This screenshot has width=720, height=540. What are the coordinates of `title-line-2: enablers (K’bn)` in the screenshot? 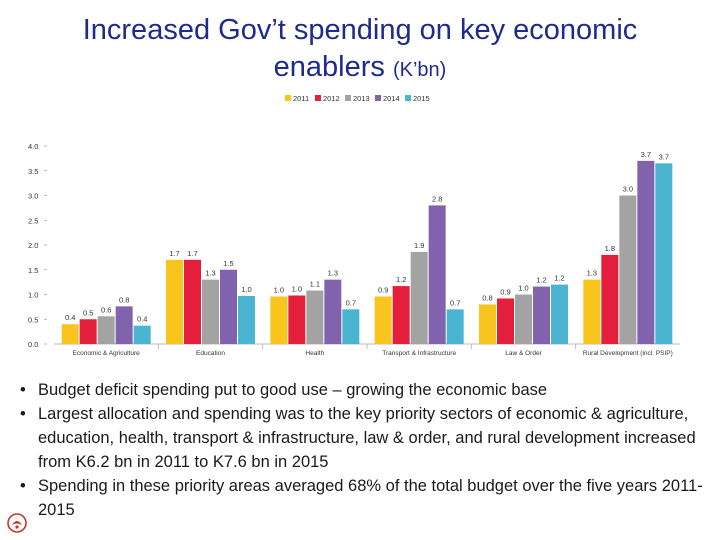 It's located at (360, 69).